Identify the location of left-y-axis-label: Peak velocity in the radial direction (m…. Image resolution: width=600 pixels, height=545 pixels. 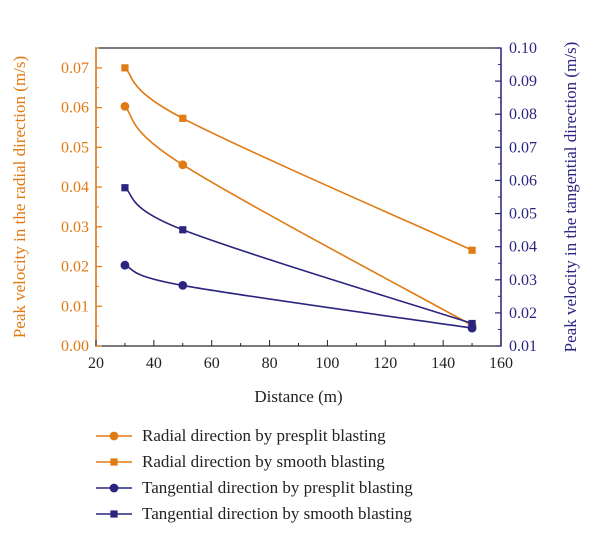
(19, 197).